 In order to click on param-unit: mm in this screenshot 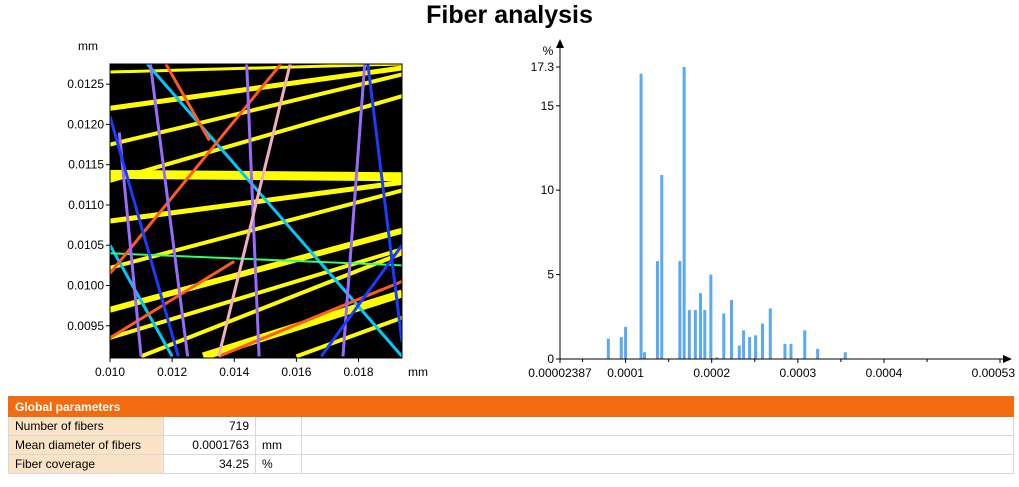, I will do `click(278, 445)`.